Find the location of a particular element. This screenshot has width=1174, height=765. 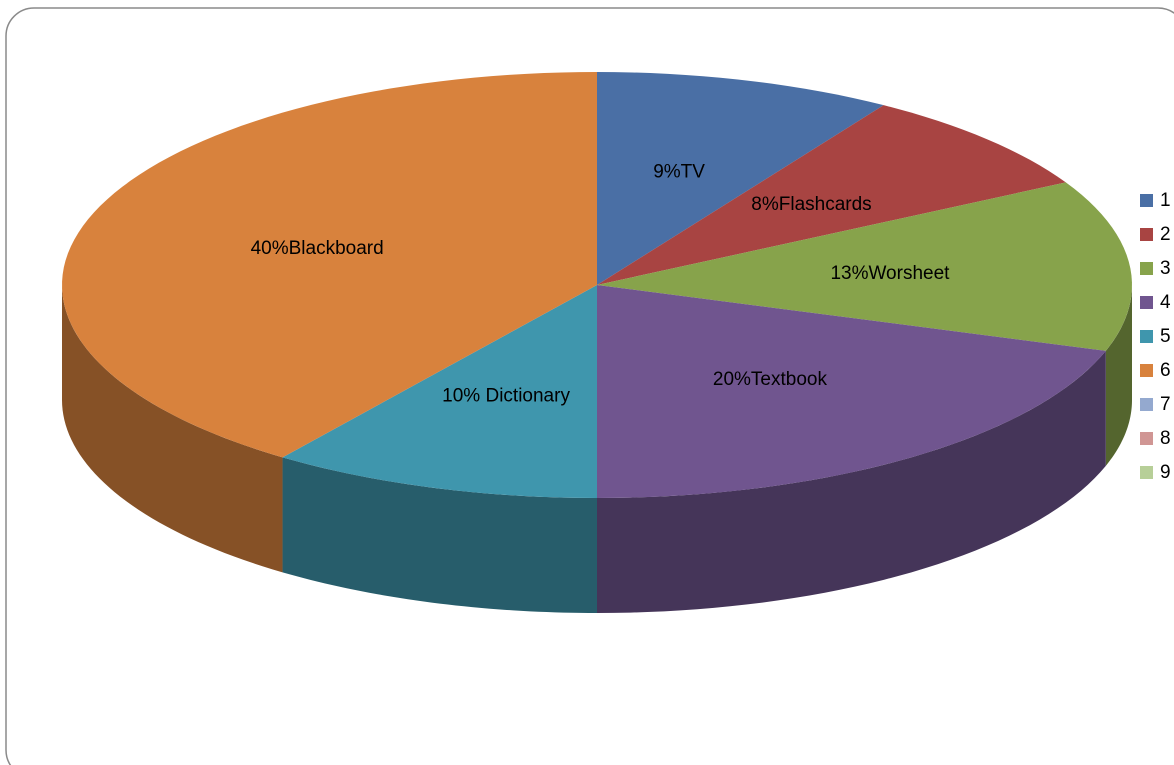

data-label: 20%Textbook is located at coordinates (770, 379).